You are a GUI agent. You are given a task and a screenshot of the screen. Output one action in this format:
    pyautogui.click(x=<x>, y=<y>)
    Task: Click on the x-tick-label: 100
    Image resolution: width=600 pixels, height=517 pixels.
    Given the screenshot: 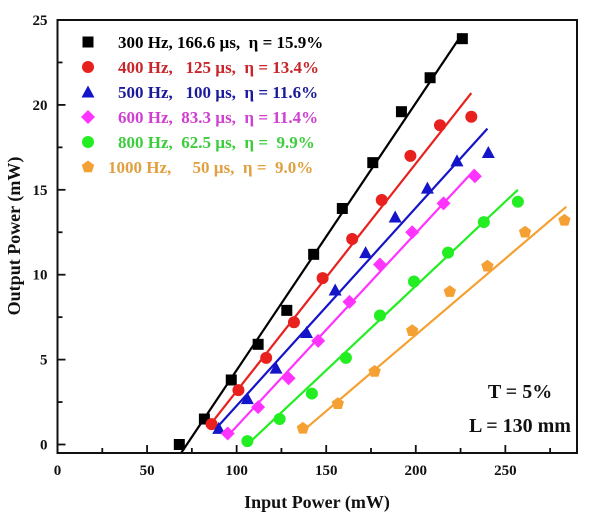 What is the action you would take?
    pyautogui.click(x=236, y=471)
    